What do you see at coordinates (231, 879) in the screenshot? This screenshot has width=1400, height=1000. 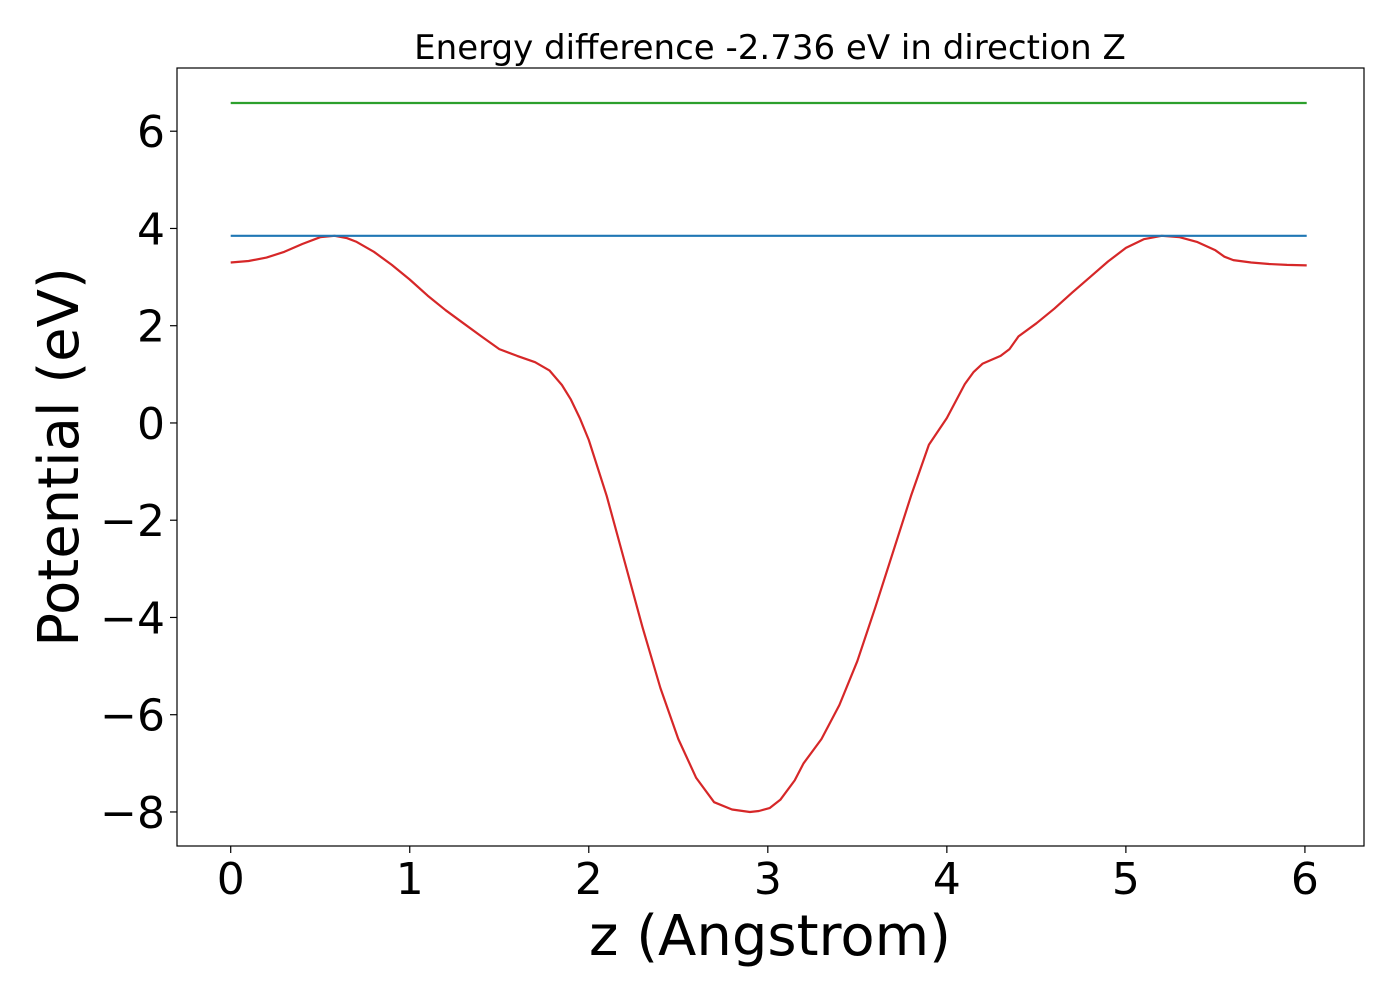 I see `x-tick-label: 0` at bounding box center [231, 879].